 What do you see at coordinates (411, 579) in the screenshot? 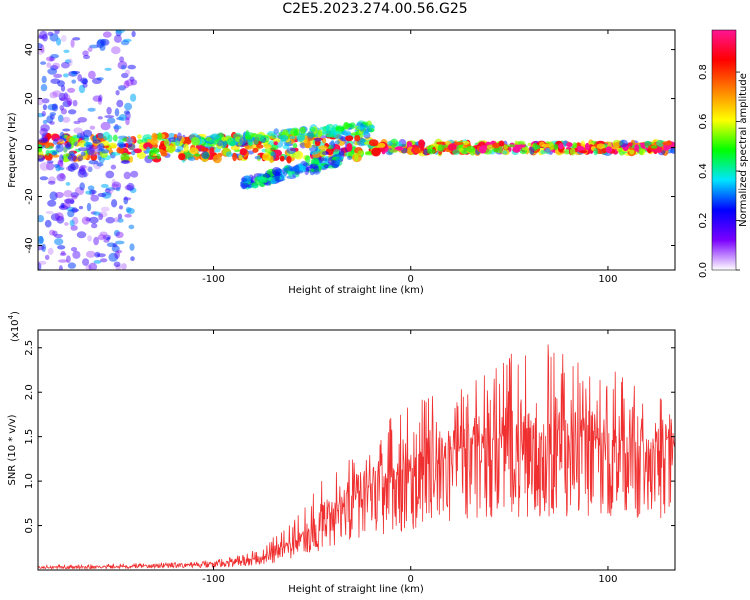
I see `x-tick-label: 0` at bounding box center [411, 579].